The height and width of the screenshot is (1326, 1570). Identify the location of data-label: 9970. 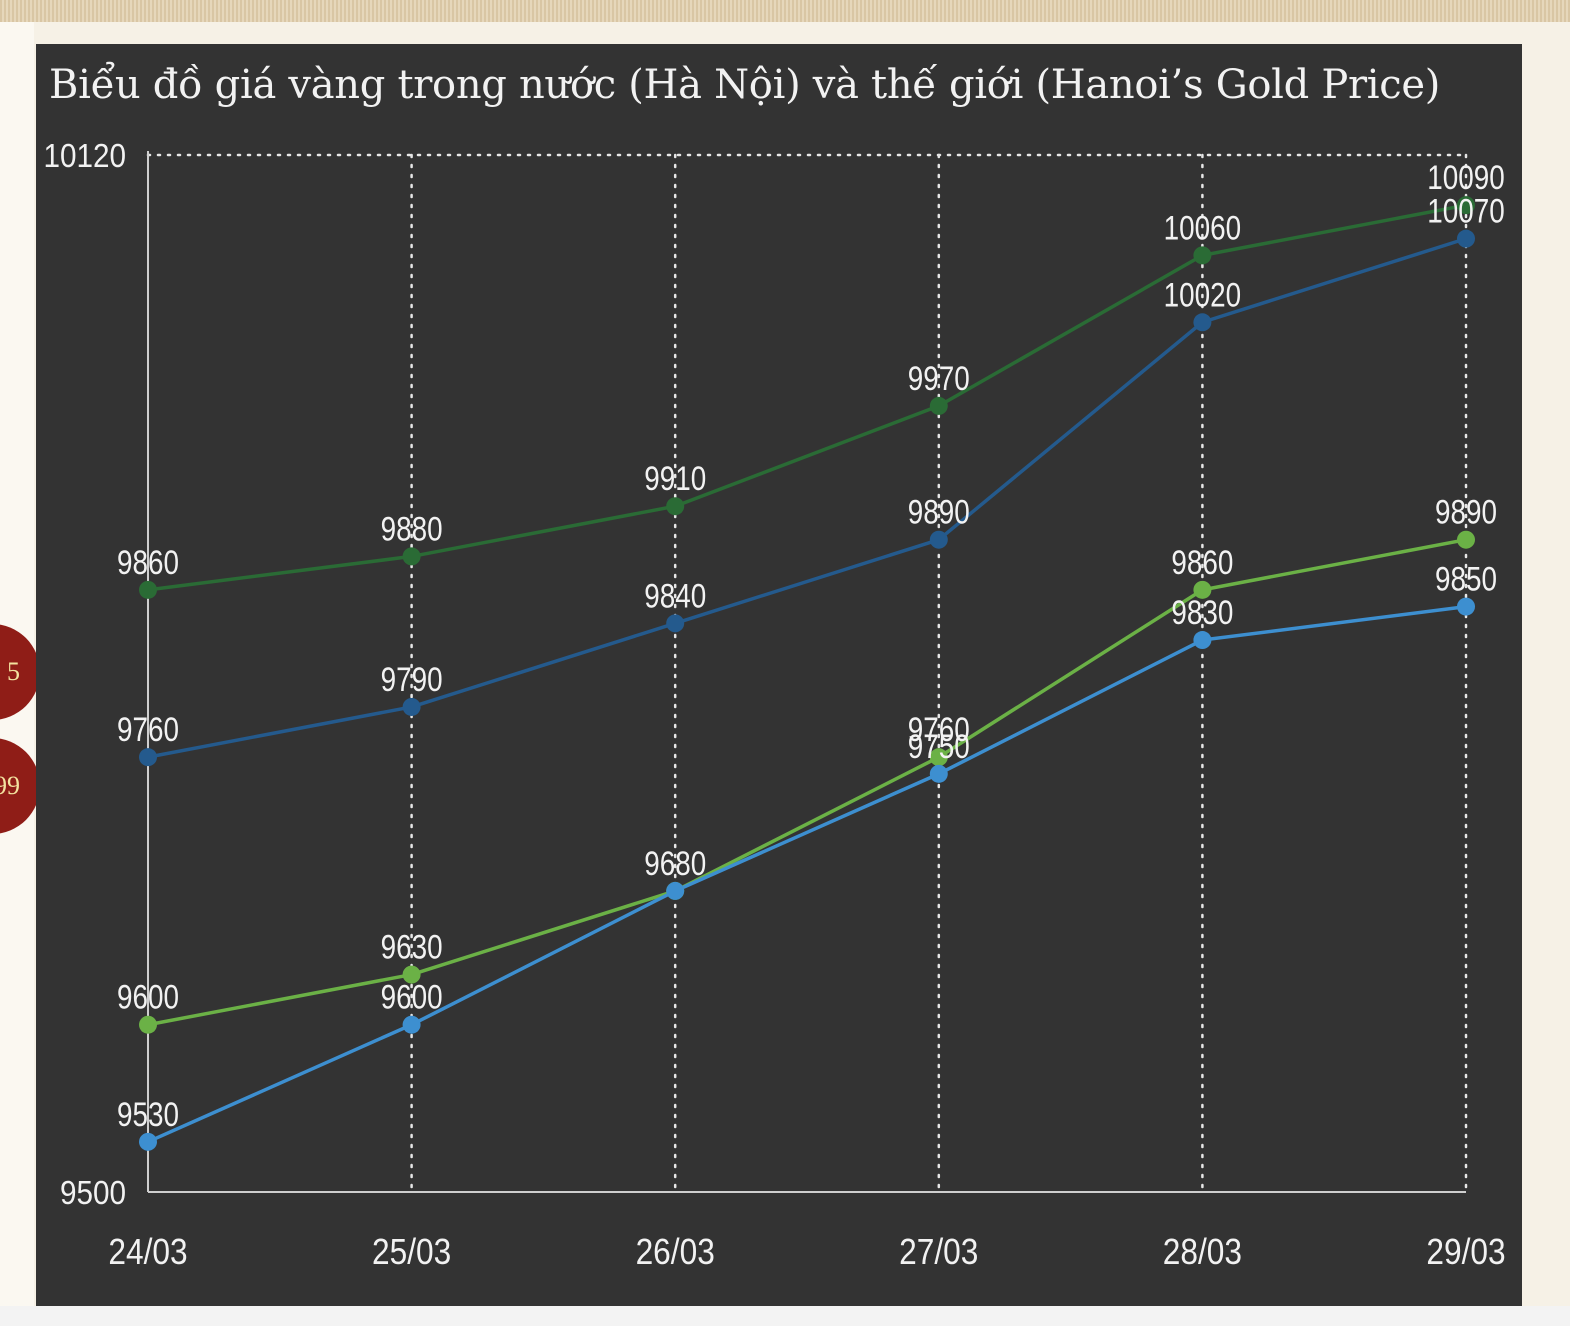
(939, 378).